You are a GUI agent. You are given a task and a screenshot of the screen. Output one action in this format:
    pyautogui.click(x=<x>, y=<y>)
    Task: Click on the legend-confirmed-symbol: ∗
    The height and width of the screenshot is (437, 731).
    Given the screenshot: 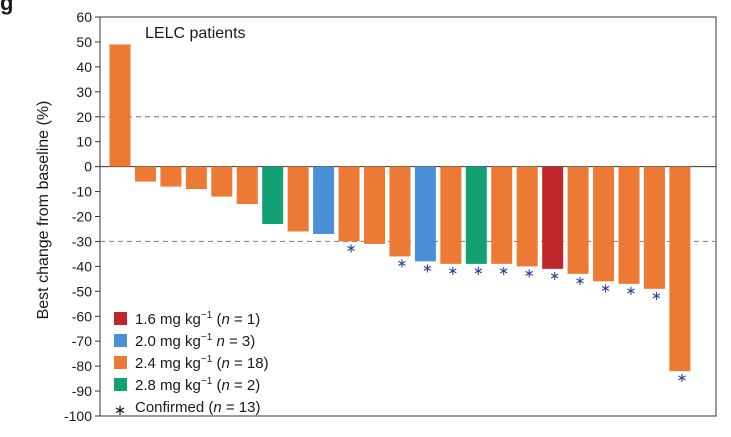 What is the action you would take?
    pyautogui.click(x=120, y=410)
    